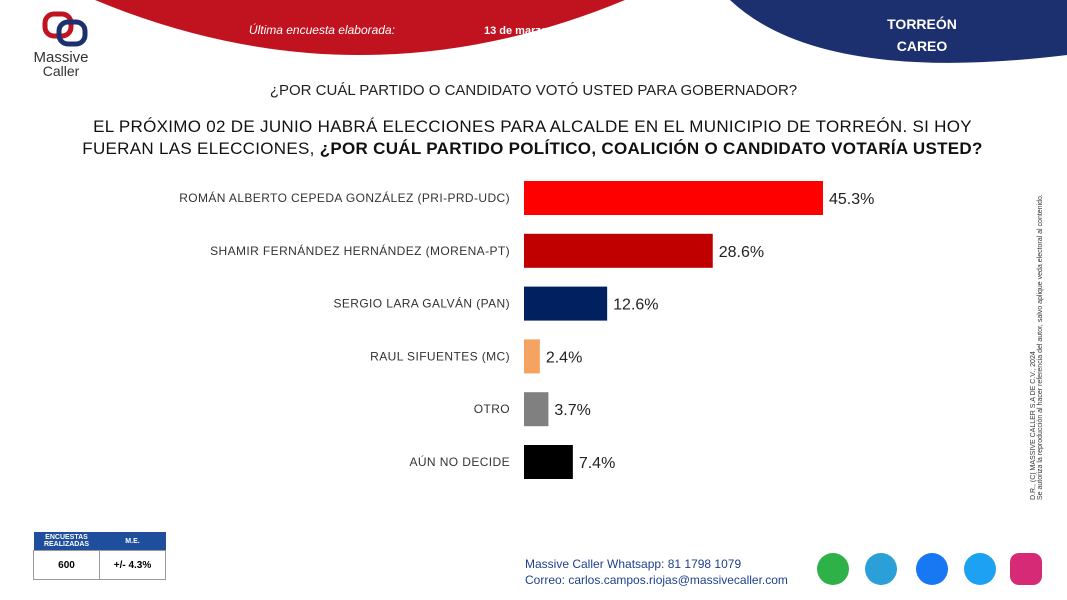  I want to click on header-red-shape, so click(360, 27).